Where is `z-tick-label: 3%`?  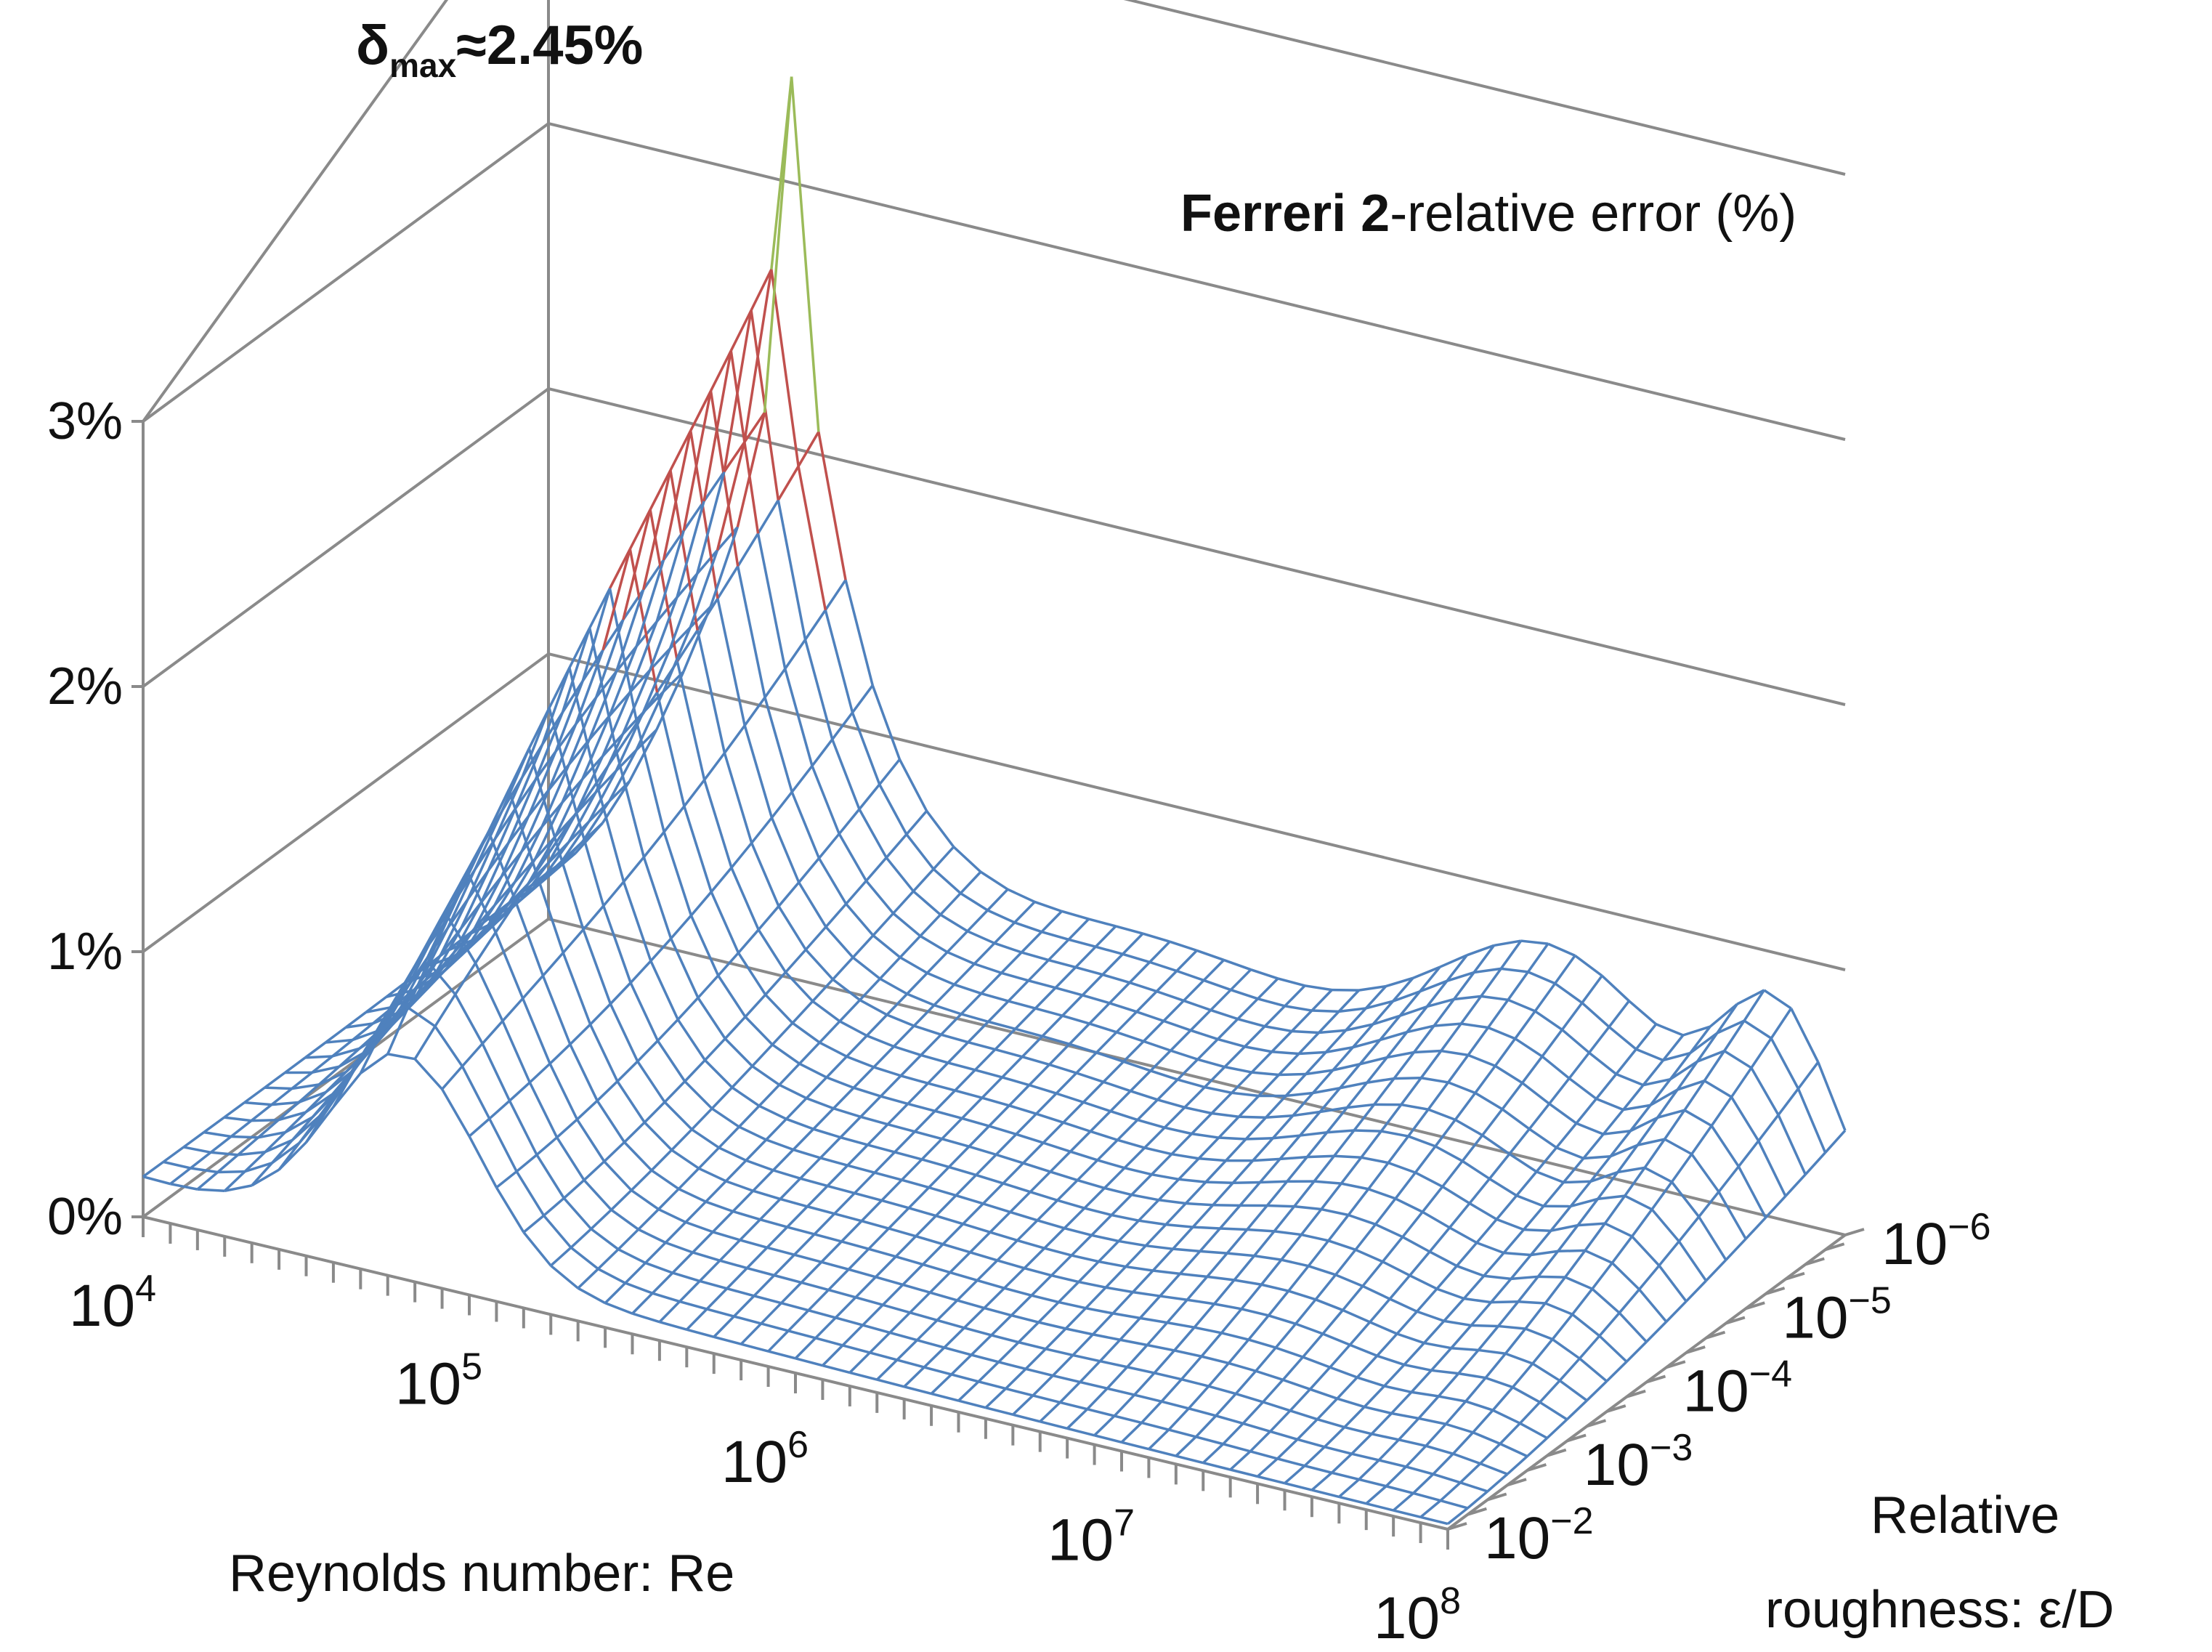 z-tick-label: 3% is located at coordinates (85, 421).